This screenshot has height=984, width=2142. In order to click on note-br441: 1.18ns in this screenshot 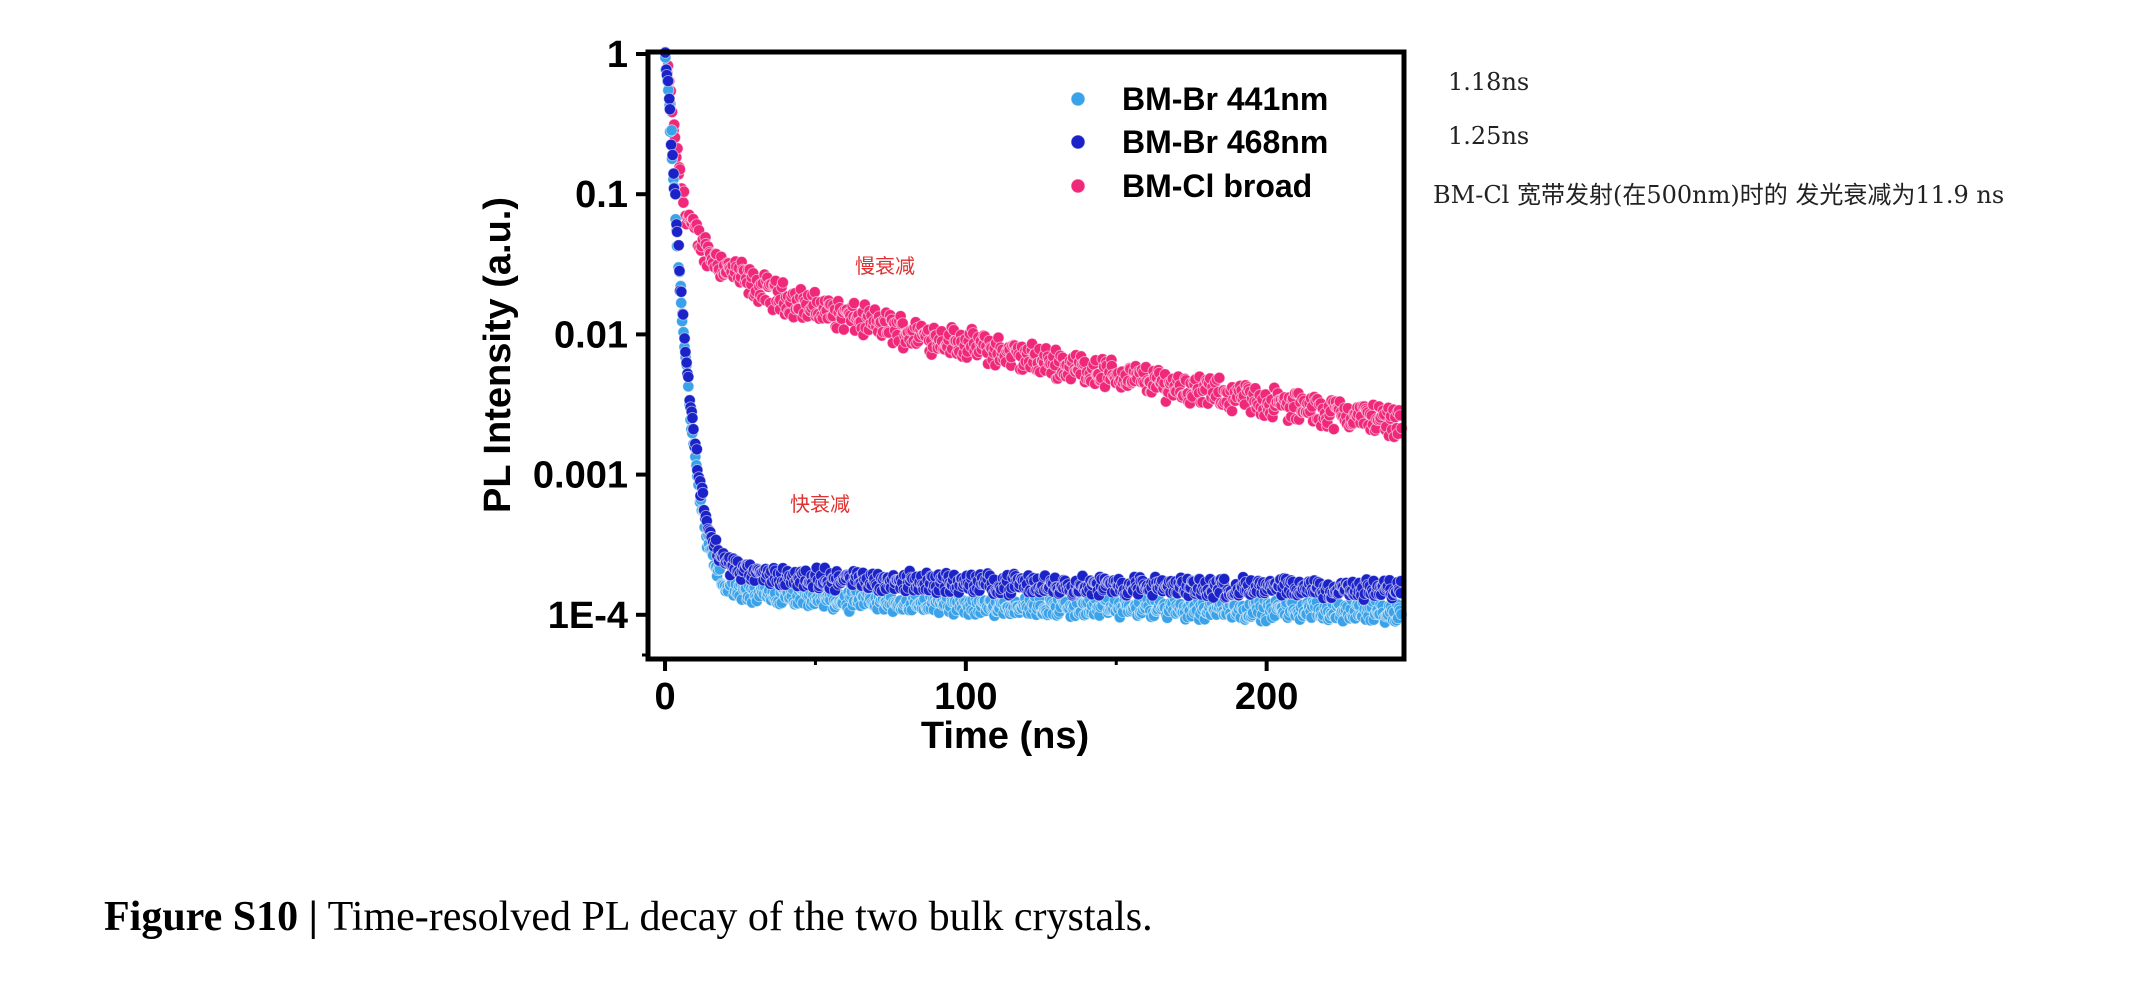, I will do `click(1489, 82)`.